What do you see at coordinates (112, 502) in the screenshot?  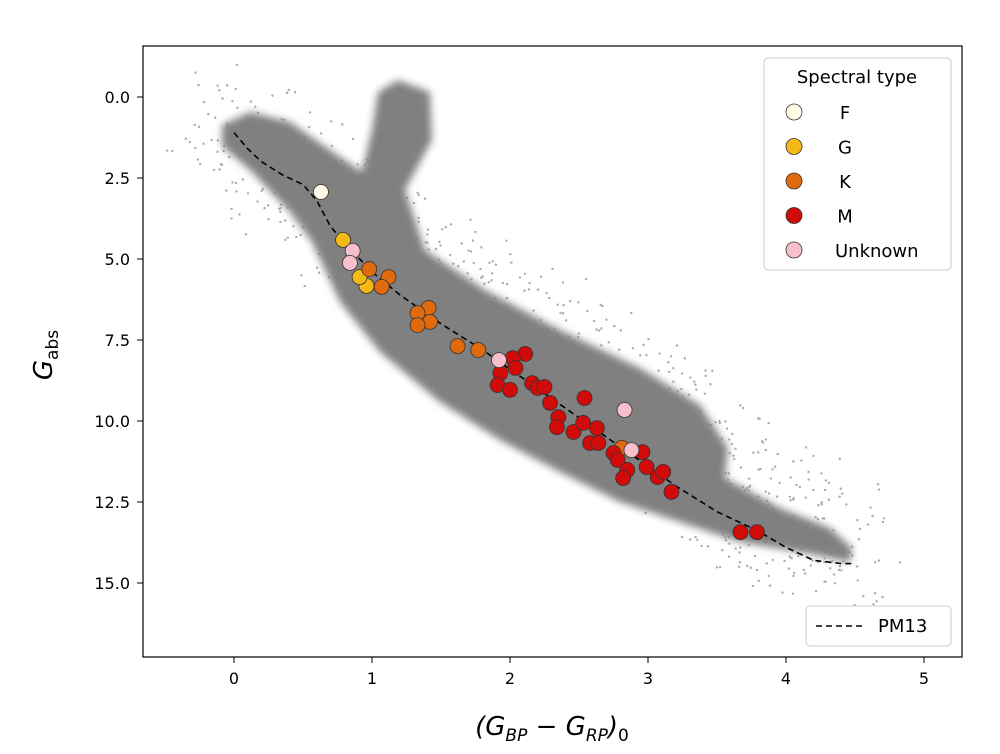 I see `y-tick-label: 12.5` at bounding box center [112, 502].